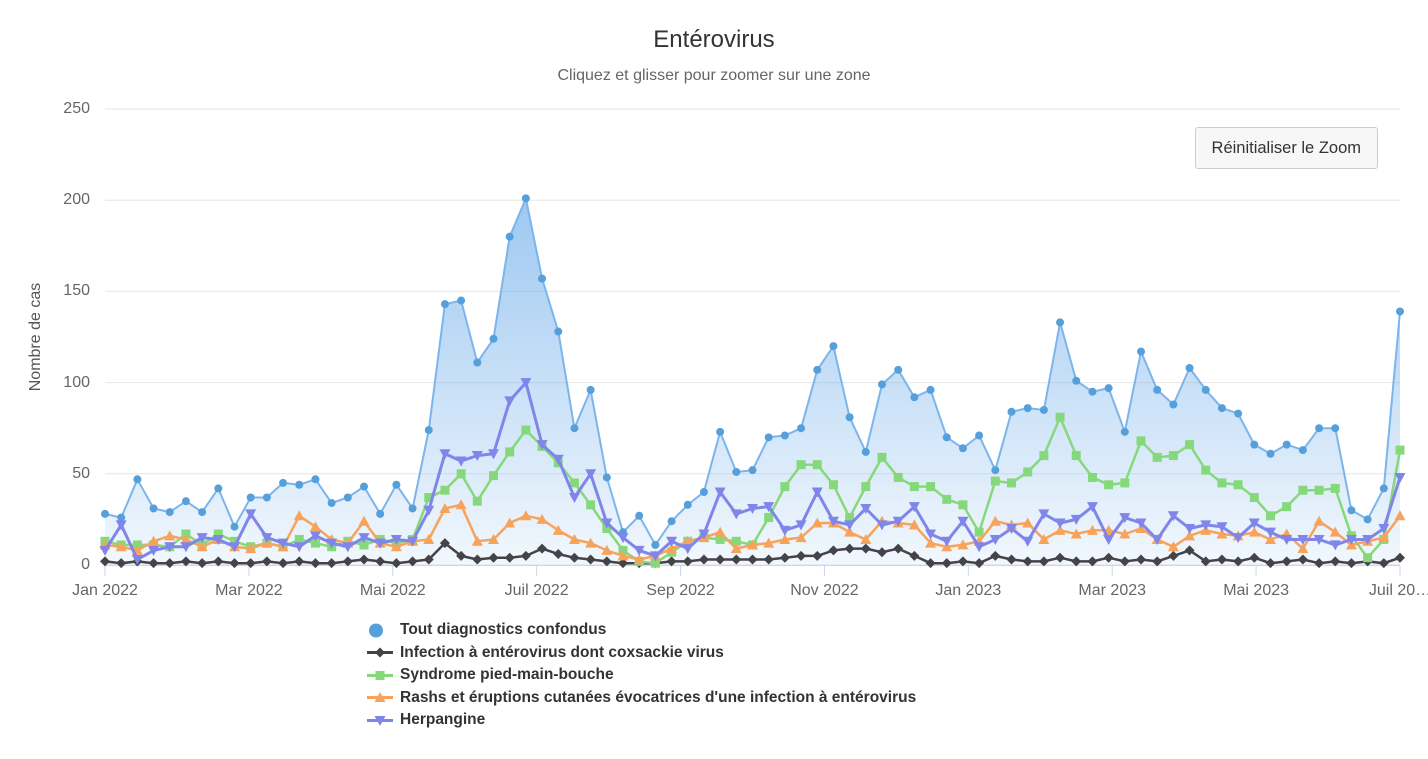 This screenshot has height=759, width=1428. I want to click on circle-icon, so click(376, 630).